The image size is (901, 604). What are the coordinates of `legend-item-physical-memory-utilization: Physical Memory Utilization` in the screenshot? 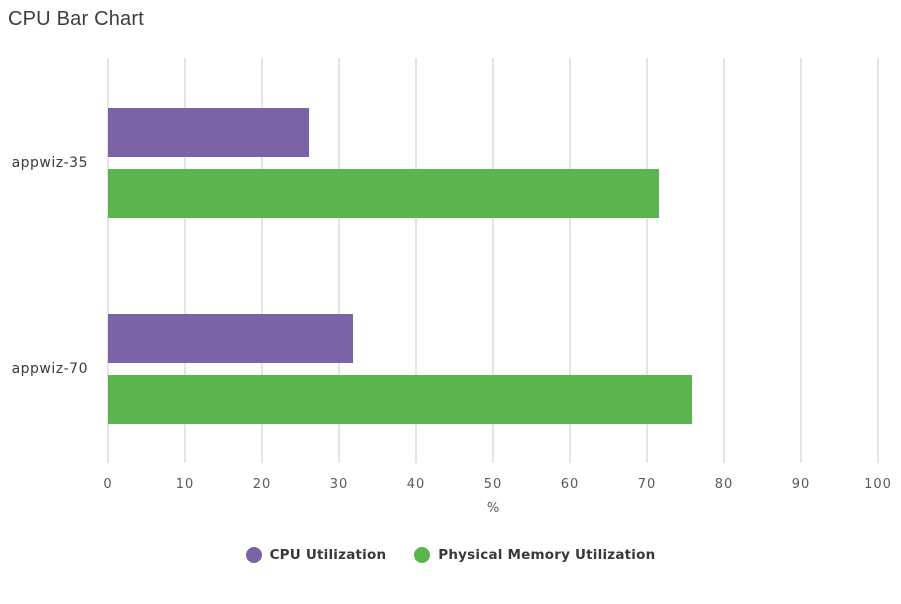 It's located at (534, 555).